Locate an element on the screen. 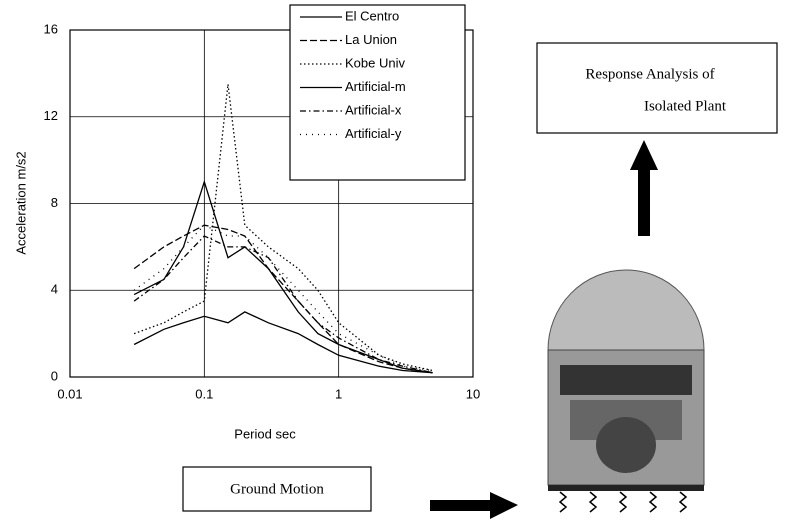 The image size is (786, 528). x-tick-label: 0.01 is located at coordinates (69, 393).